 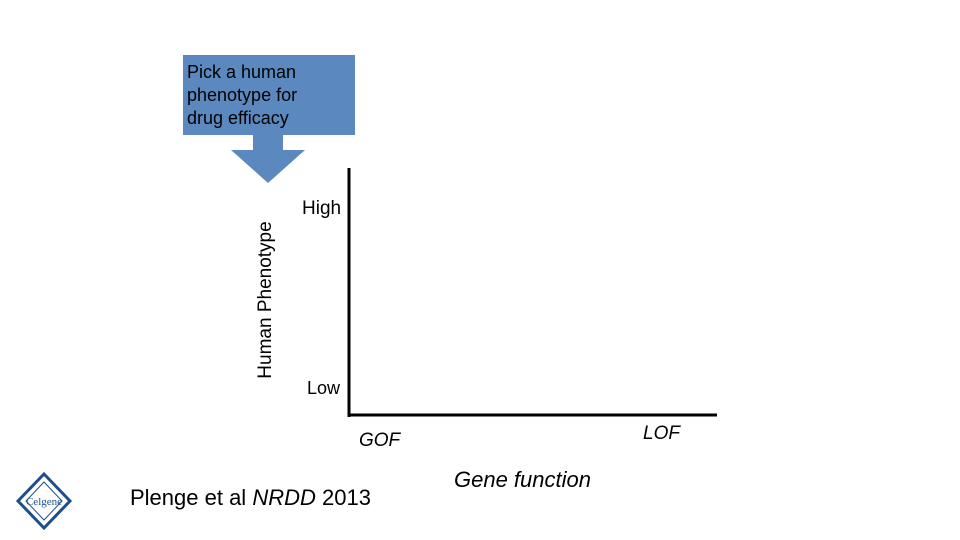 I want to click on y-axis-label: Human Phenotype, so click(x=265, y=300).